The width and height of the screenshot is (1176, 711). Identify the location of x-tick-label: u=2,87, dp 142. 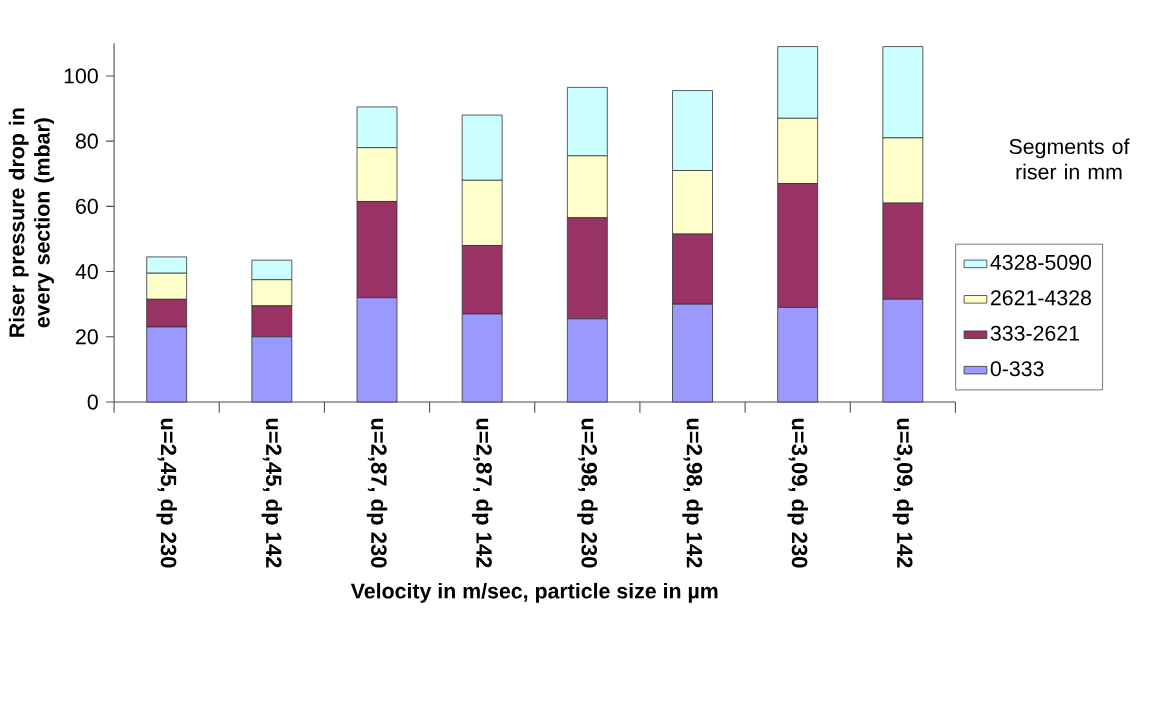
(482, 493).